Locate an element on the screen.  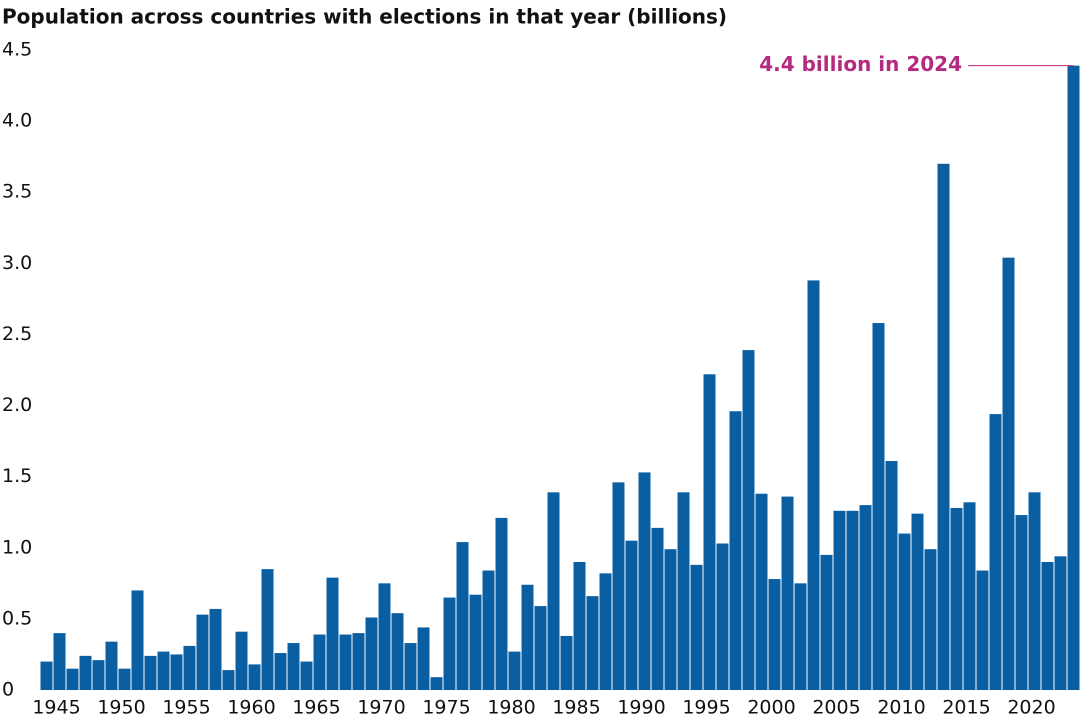
y-tick-label: 3.0 is located at coordinates (17, 263).